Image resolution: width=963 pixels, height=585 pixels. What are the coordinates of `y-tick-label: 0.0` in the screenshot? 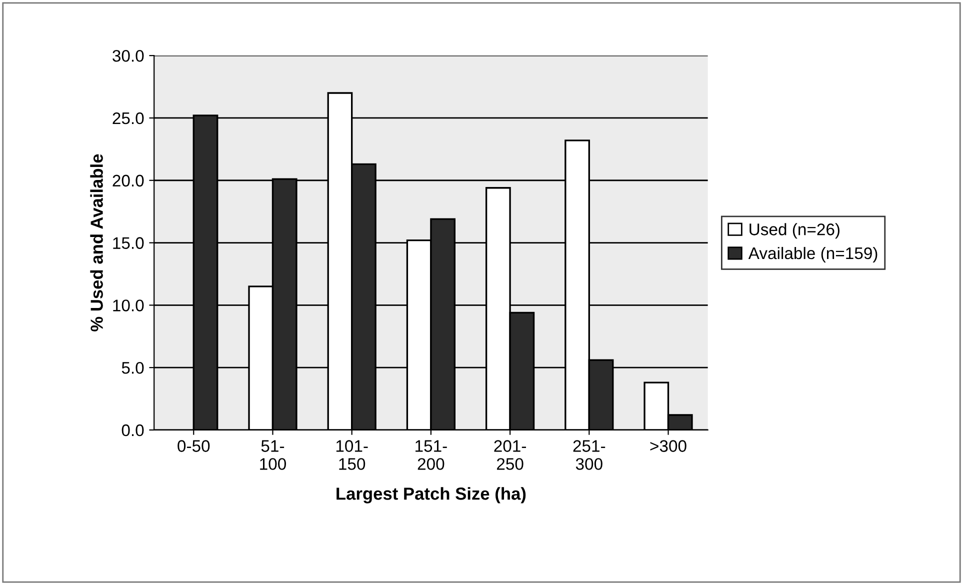 It's located at (133, 430).